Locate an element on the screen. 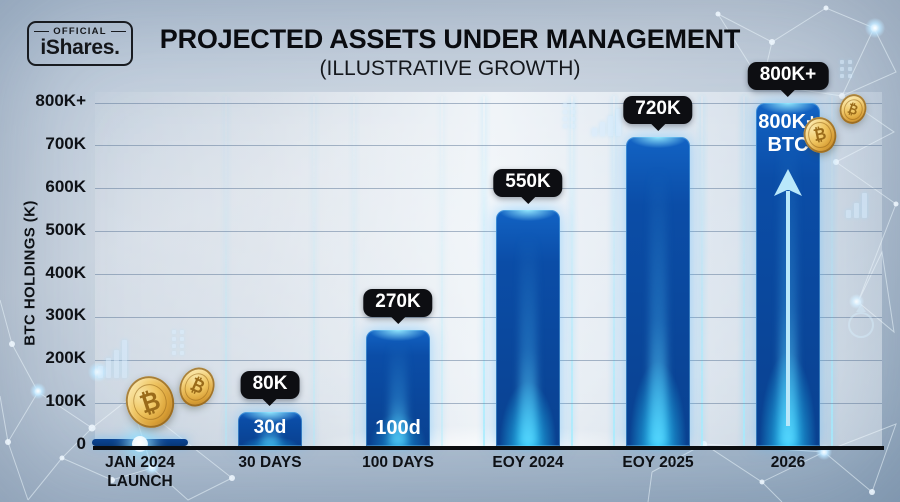 This screenshot has width=900, height=502. y-tick-label: 500K is located at coordinates (65, 229).